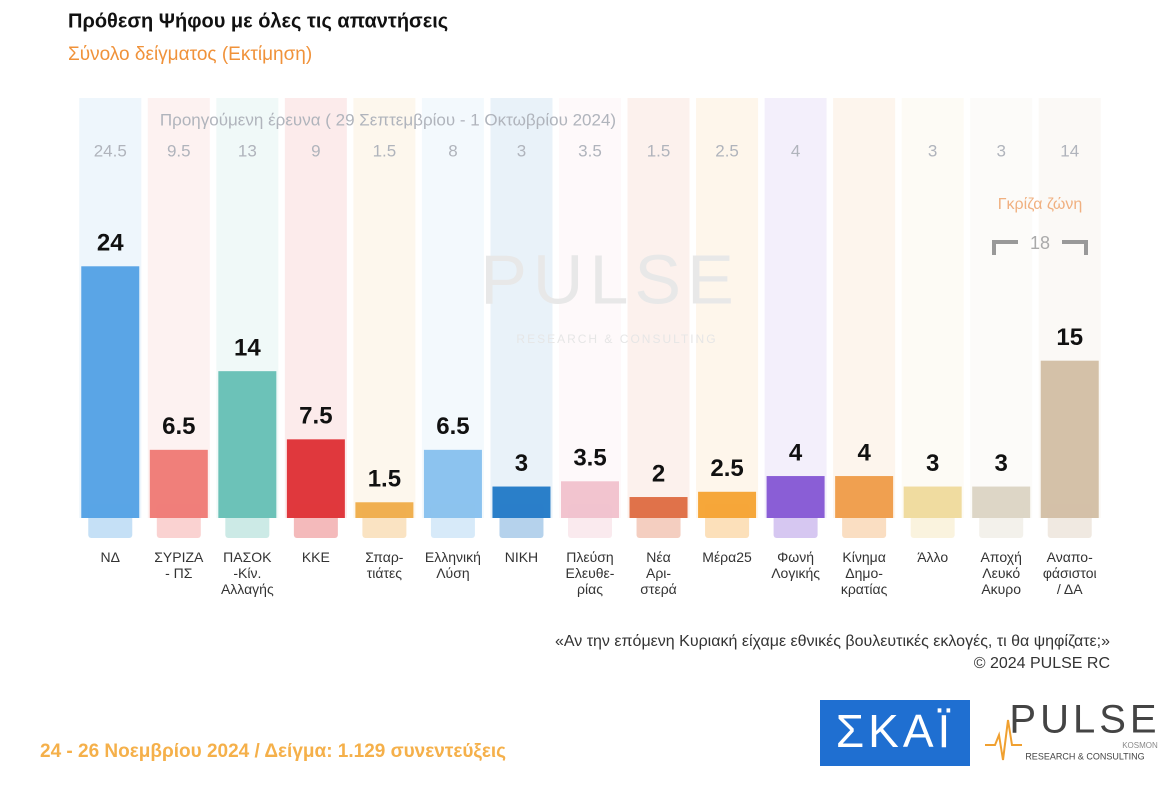 The image size is (1173, 785). What do you see at coordinates (658, 473) in the screenshot?
I see `value-label: 2` at bounding box center [658, 473].